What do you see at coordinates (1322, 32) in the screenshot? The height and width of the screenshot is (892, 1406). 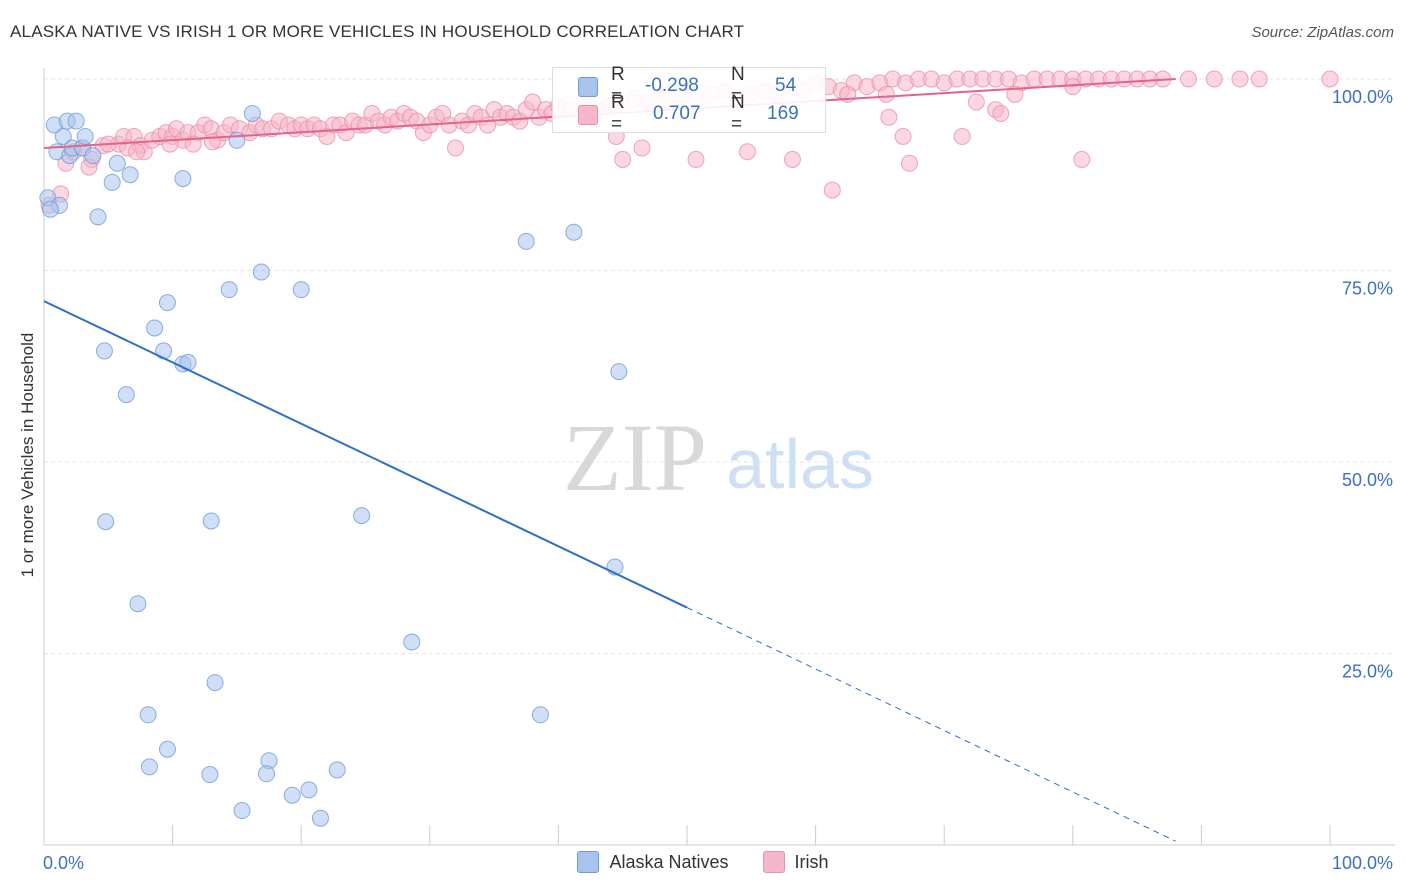 I see `source-label: Source: ZipAtlas.com` at bounding box center [1322, 32].